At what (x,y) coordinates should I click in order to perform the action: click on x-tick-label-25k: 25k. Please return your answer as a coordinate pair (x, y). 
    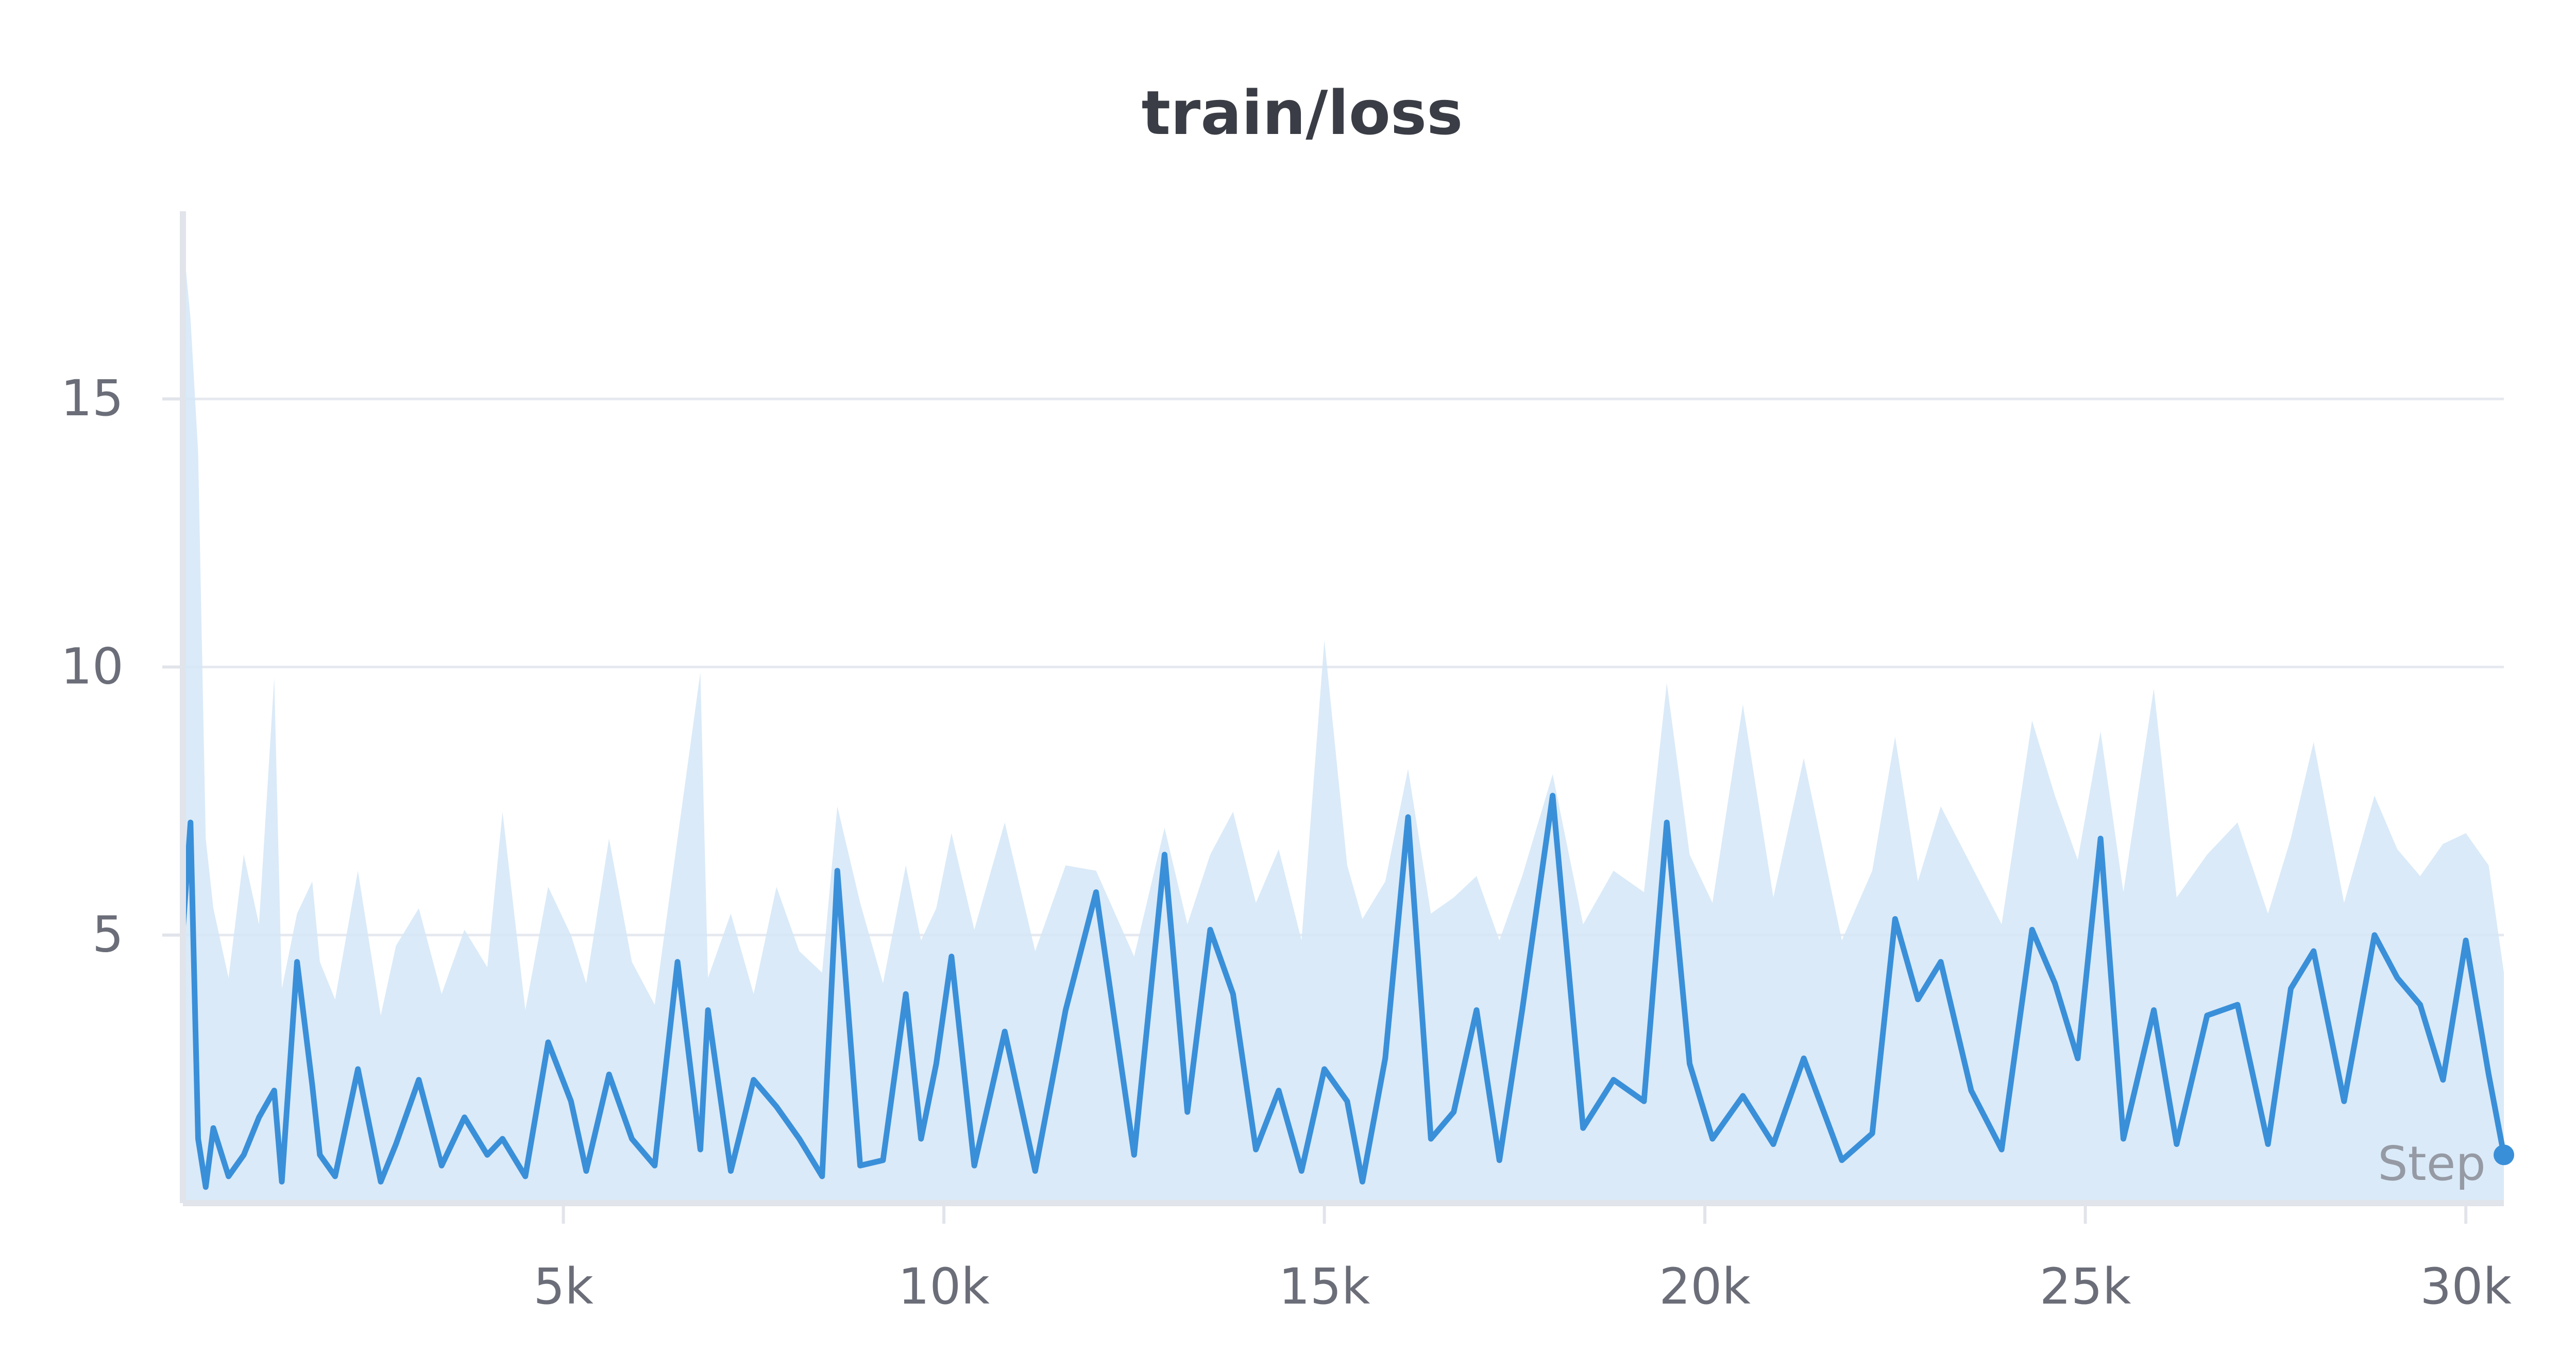
    Looking at the image, I should click on (2085, 1286).